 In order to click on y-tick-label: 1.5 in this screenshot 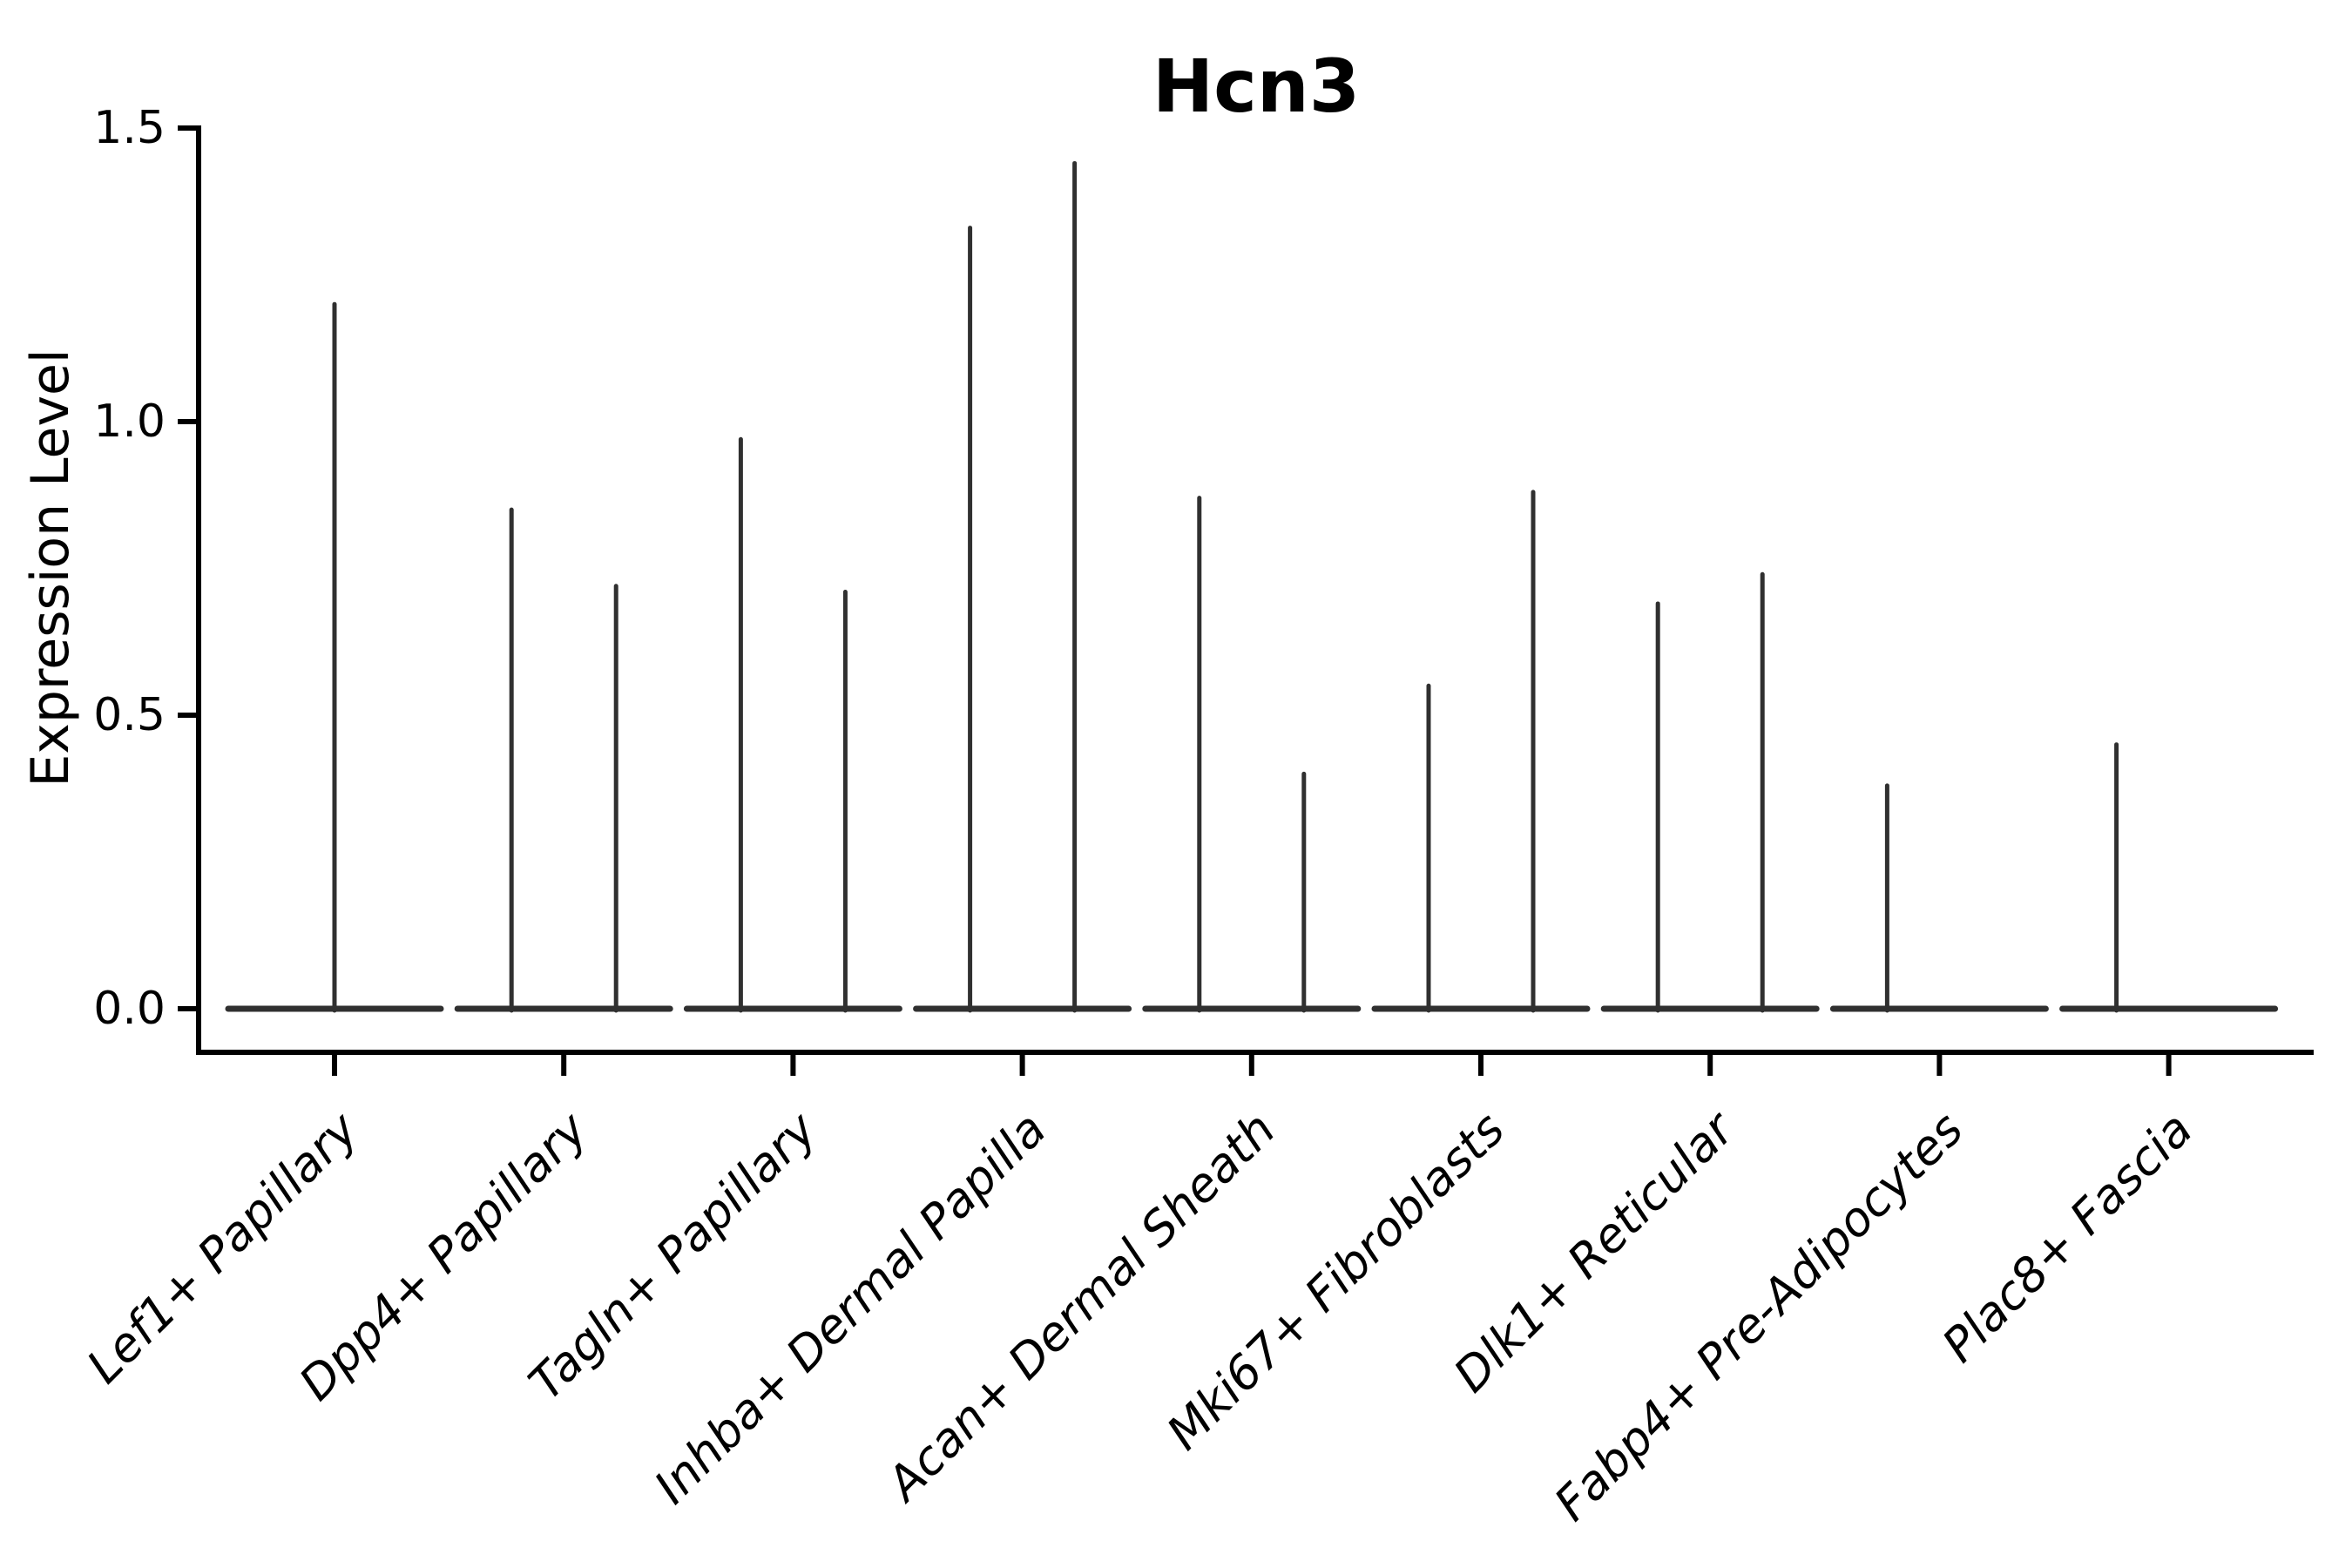, I will do `click(129, 128)`.